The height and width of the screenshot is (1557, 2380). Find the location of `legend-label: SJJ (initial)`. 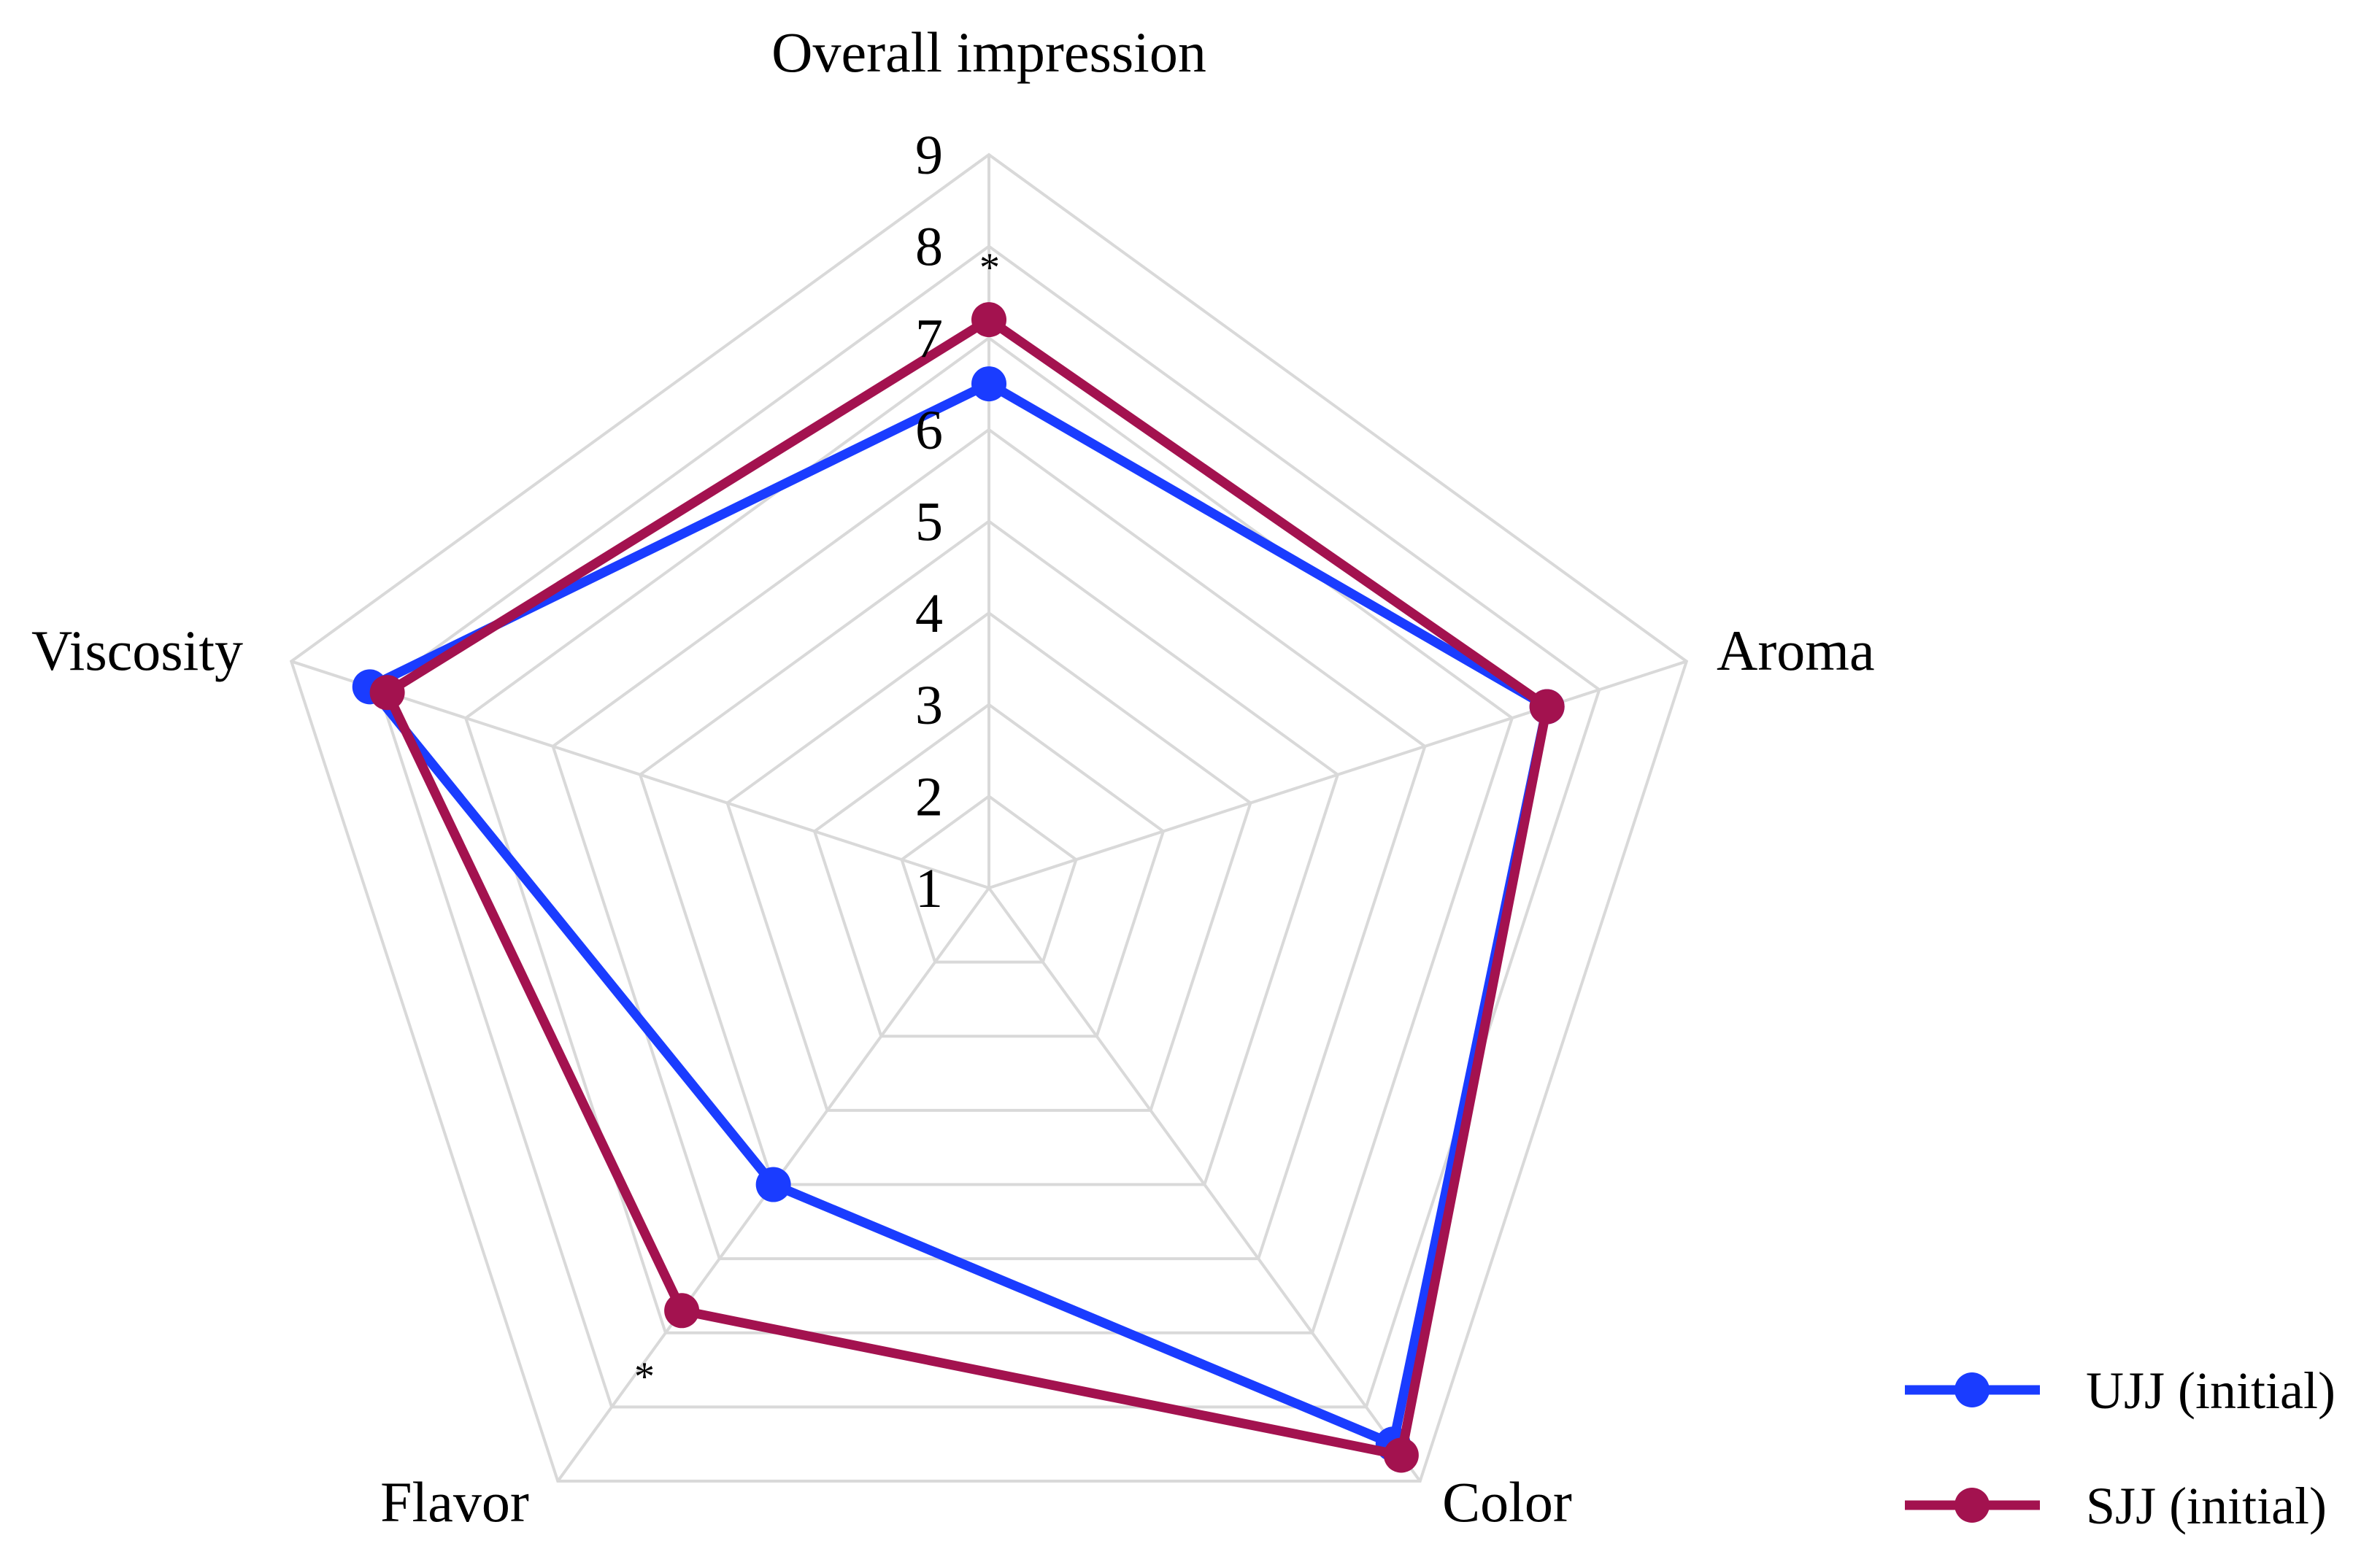

legend-label: SJJ (initial) is located at coordinates (2206, 1506).